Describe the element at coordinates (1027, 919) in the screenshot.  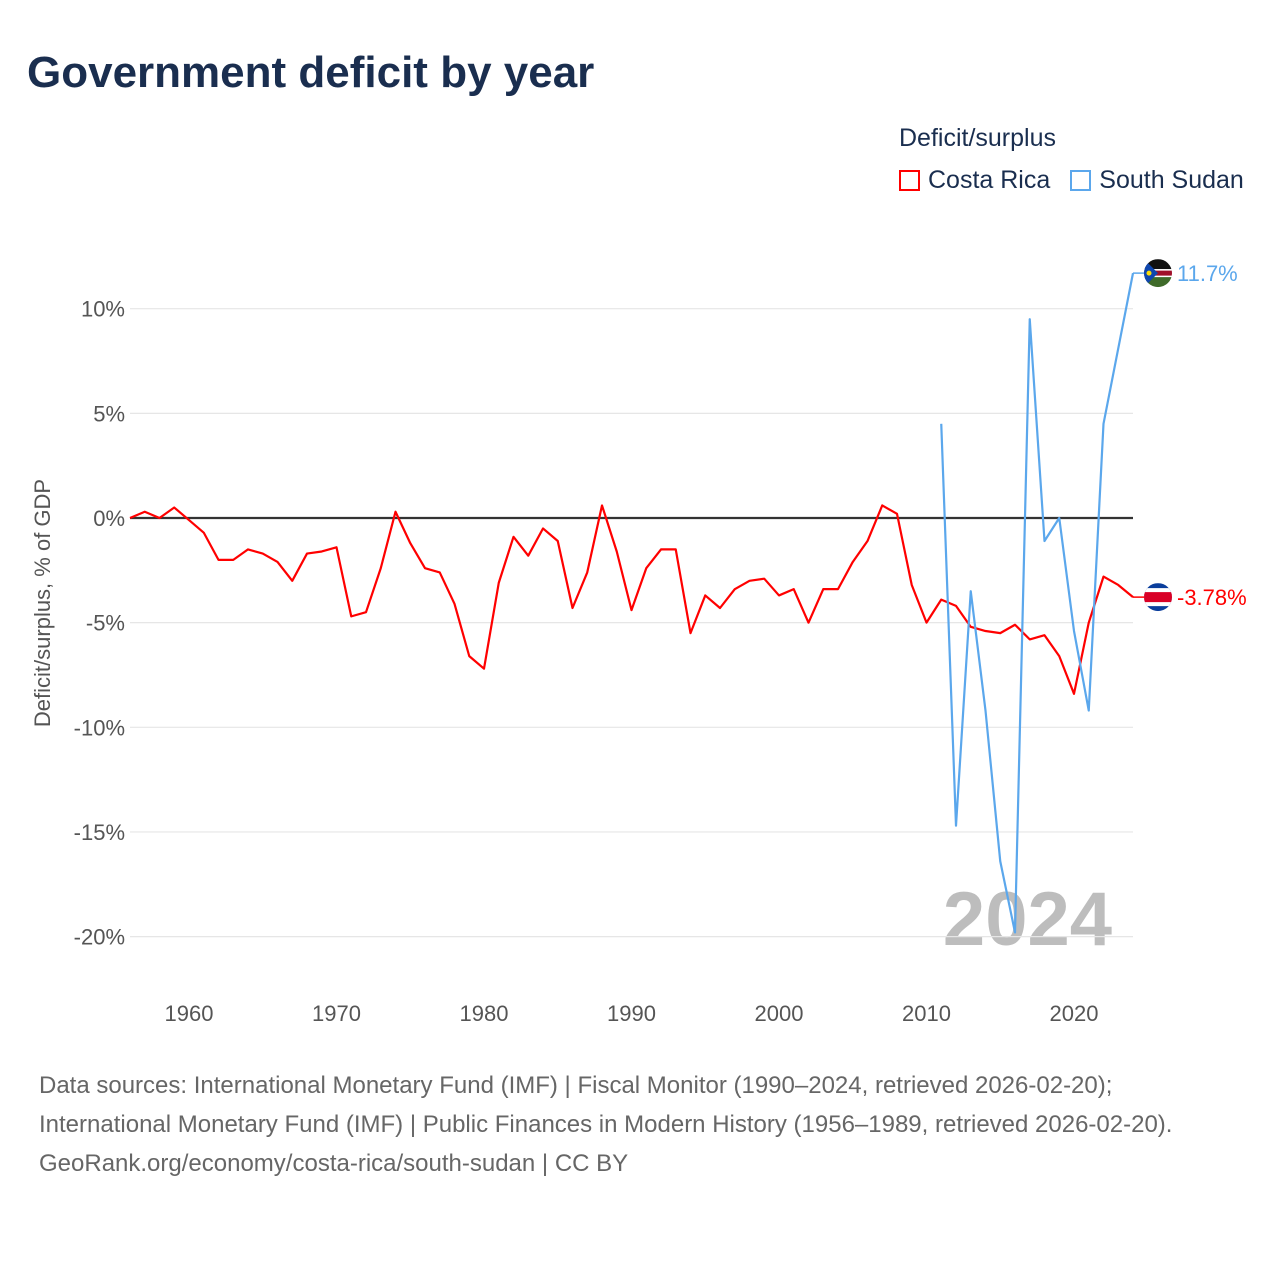
I see `year-watermark: 2024` at that location.